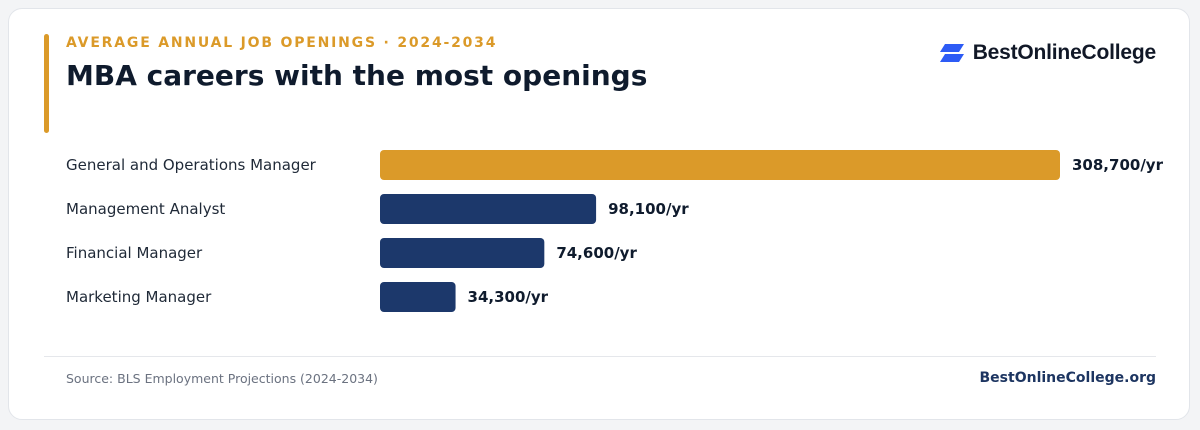  What do you see at coordinates (648, 209) in the screenshot?
I see `value-label: 98,100/yr` at bounding box center [648, 209].